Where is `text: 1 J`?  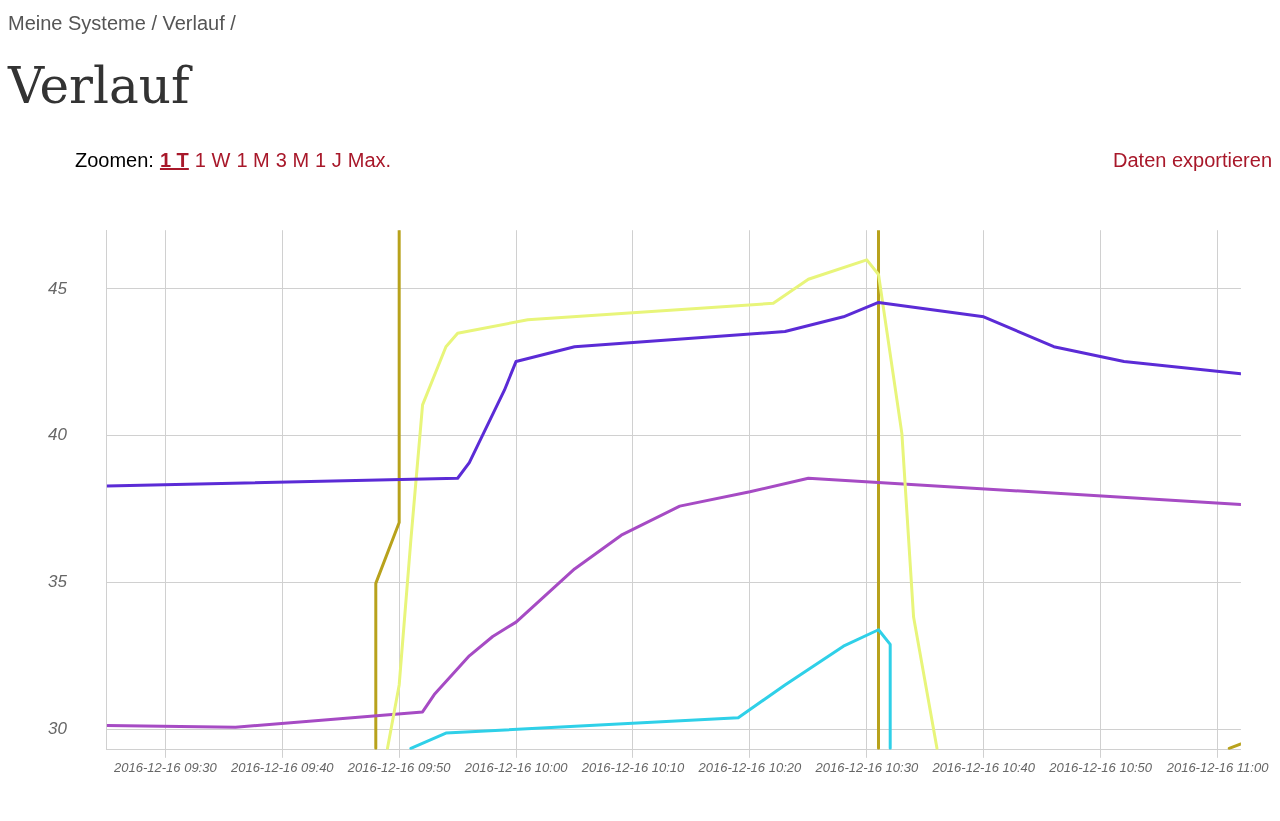 text: 1 J is located at coordinates (328, 160).